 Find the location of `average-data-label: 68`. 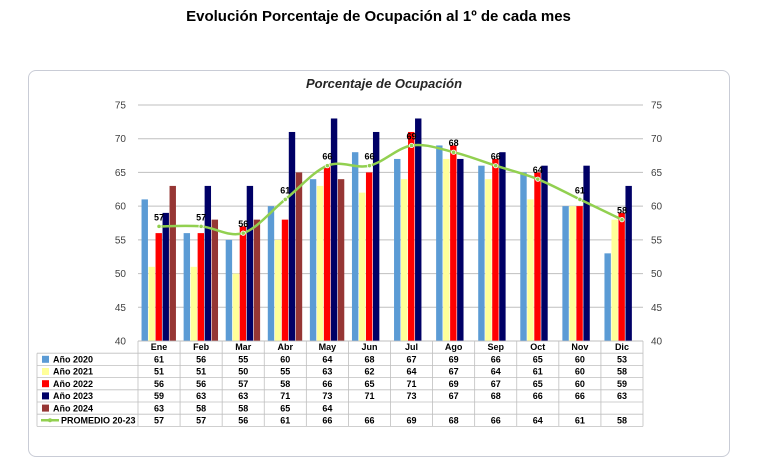

average-data-label: 68 is located at coordinates (454, 143).